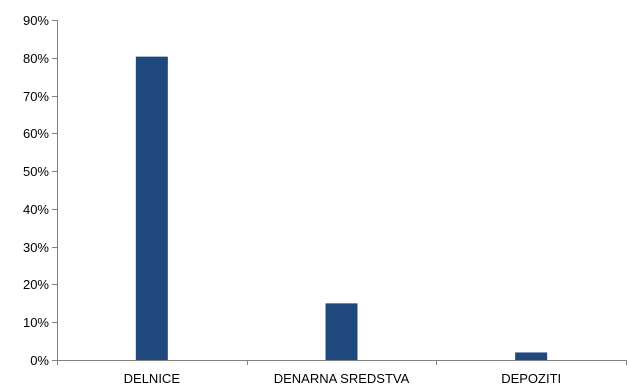 The height and width of the screenshot is (385, 631). Describe the element at coordinates (36, 96) in the screenshot. I see `y-tick-label: 70%` at that location.